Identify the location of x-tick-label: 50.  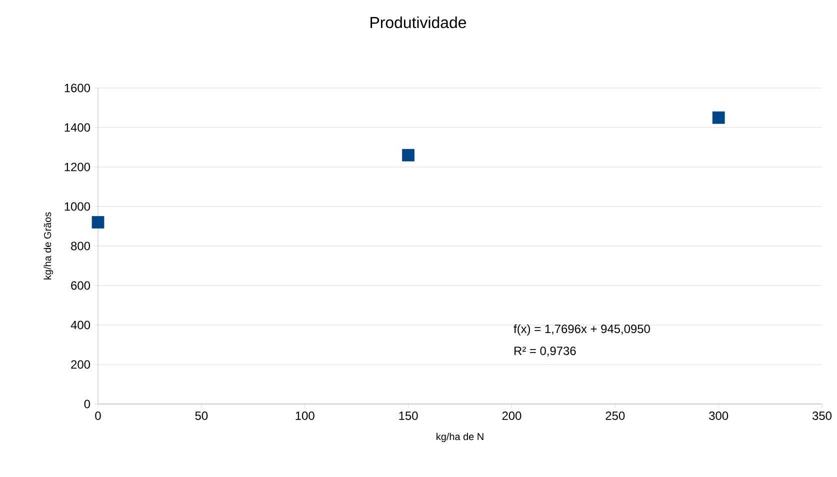
(201, 416).